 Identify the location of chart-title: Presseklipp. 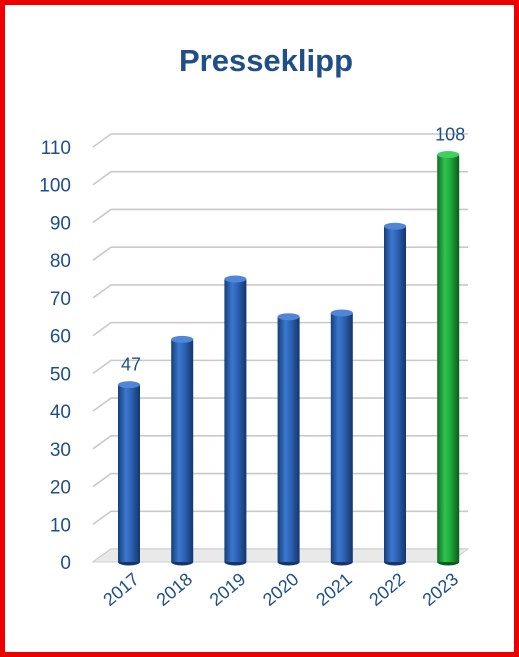
(266, 60).